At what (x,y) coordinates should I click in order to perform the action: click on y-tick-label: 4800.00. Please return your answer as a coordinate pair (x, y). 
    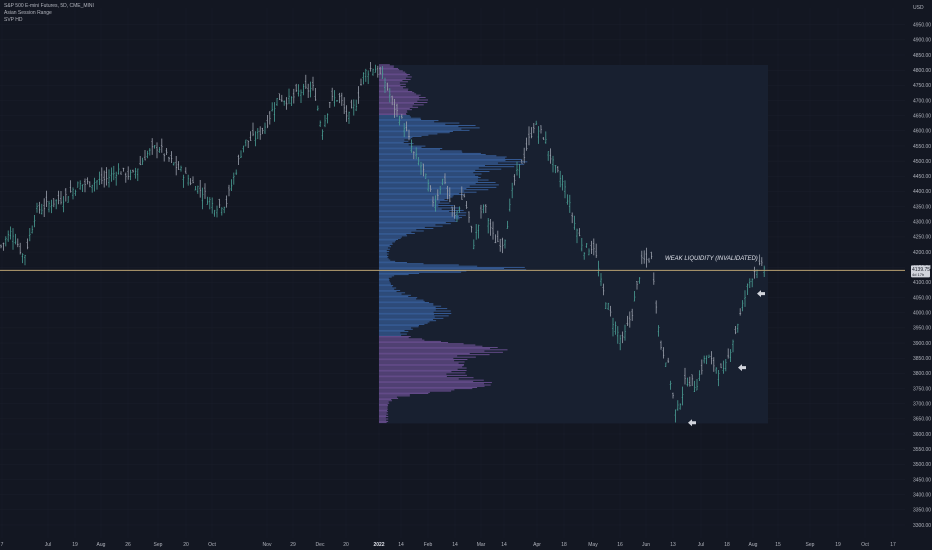
    Looking at the image, I should click on (922, 71).